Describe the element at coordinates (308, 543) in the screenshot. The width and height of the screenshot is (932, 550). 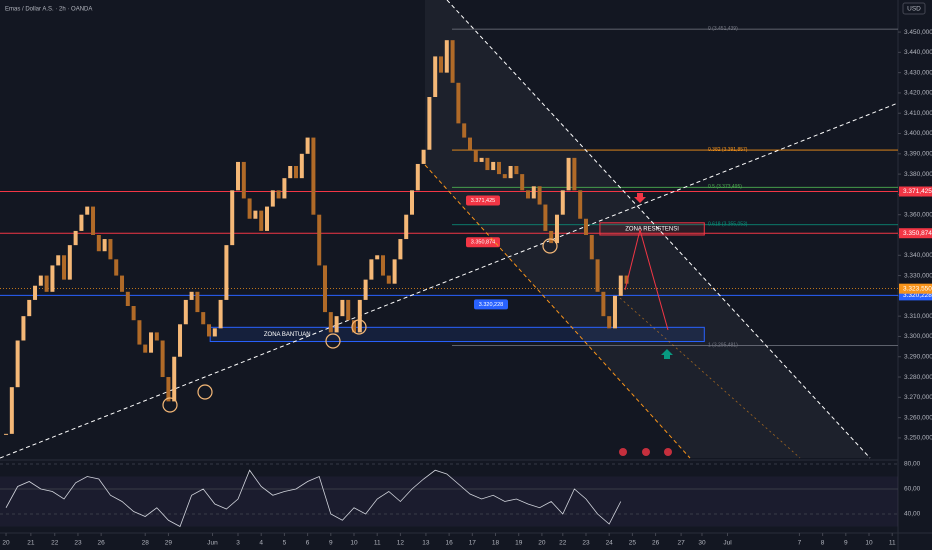
I see `x-tick-label: 6` at that location.